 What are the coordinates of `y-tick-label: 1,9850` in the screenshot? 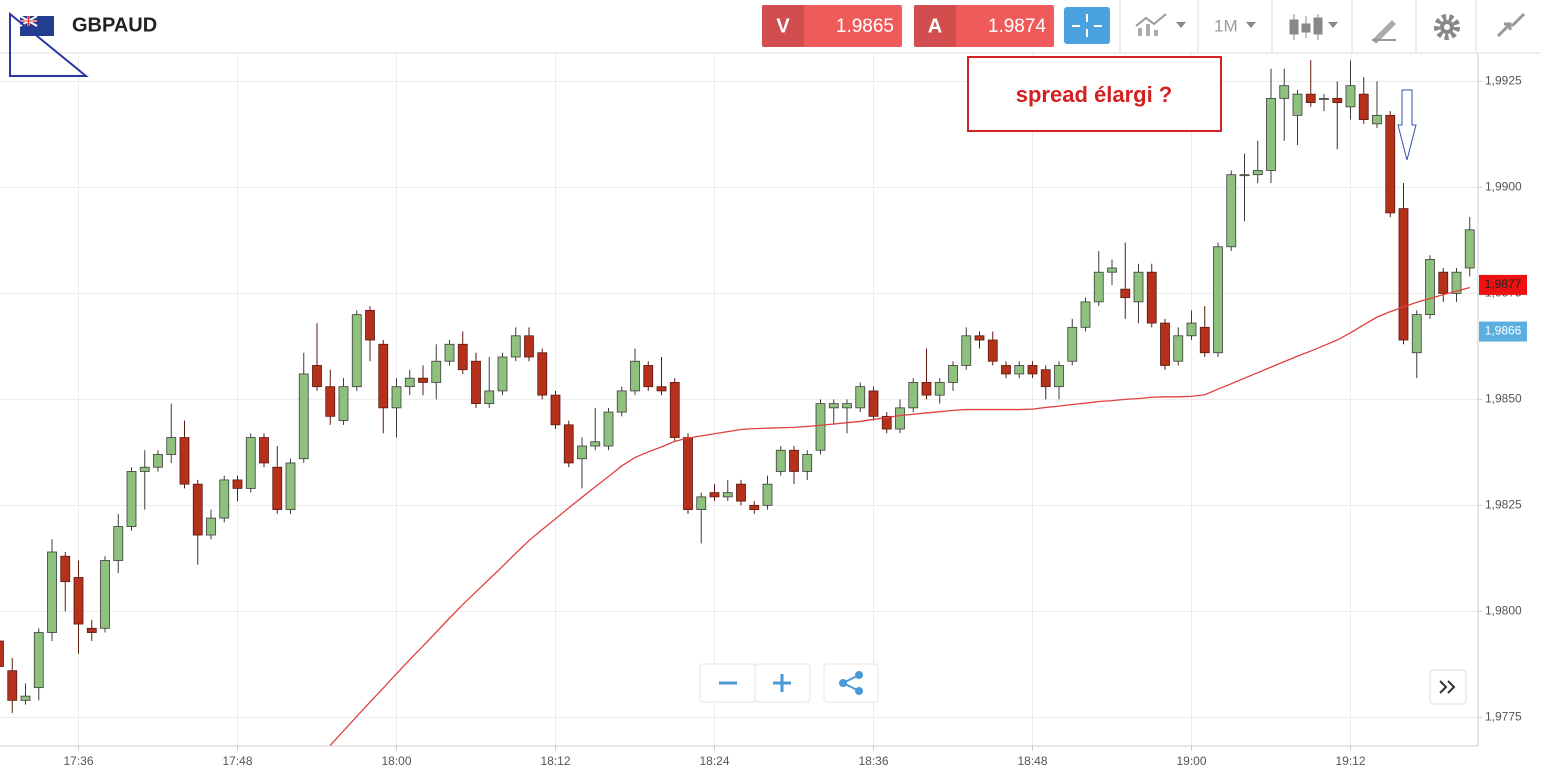 It's located at (1503, 399).